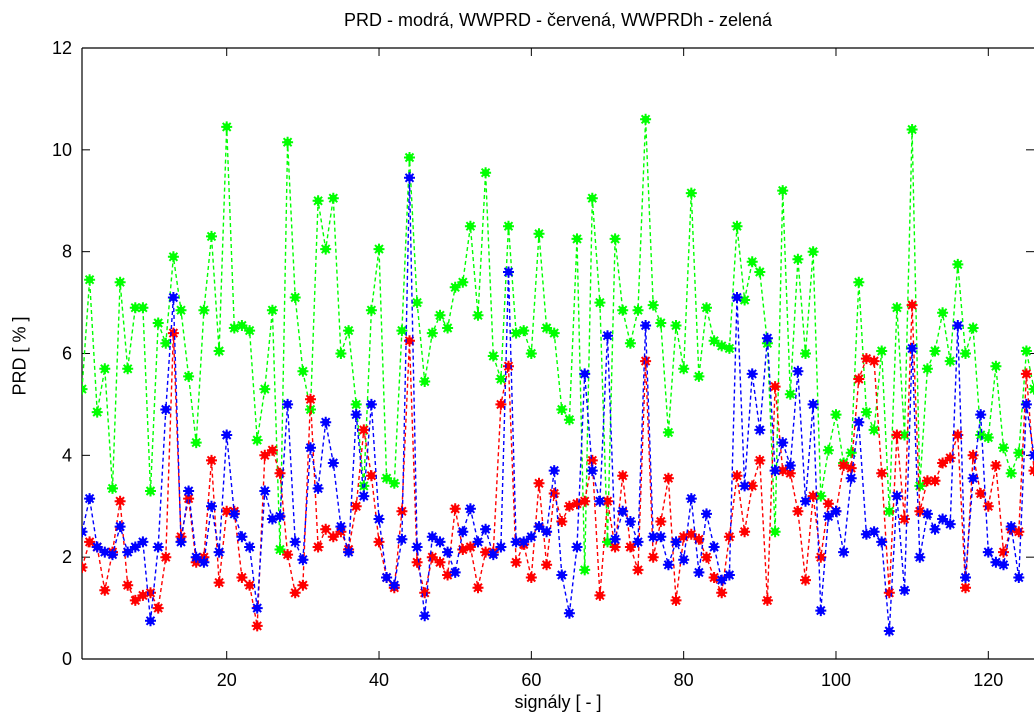 This screenshot has width=1034, height=722. Describe the element at coordinates (988, 680) in the screenshot. I see `x-tick-label: 120` at that location.